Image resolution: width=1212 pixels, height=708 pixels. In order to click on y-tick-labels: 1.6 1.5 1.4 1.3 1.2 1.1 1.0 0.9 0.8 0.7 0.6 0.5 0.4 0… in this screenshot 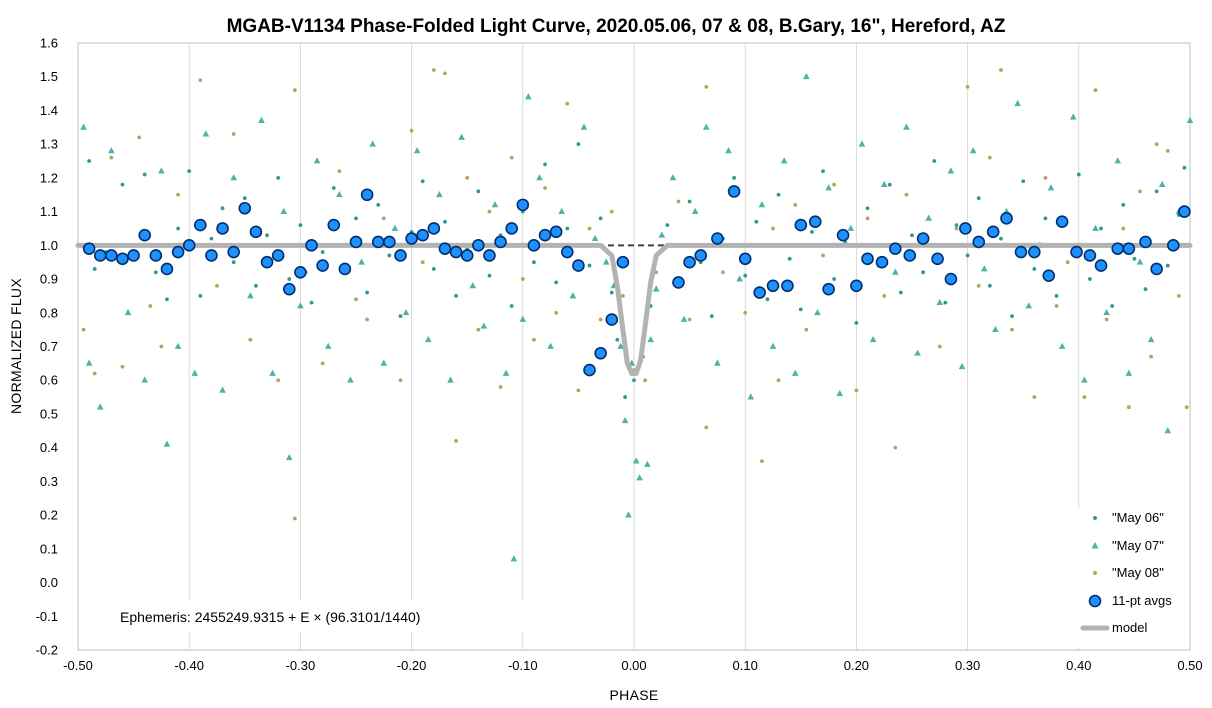, I will do `click(47, 347)`.